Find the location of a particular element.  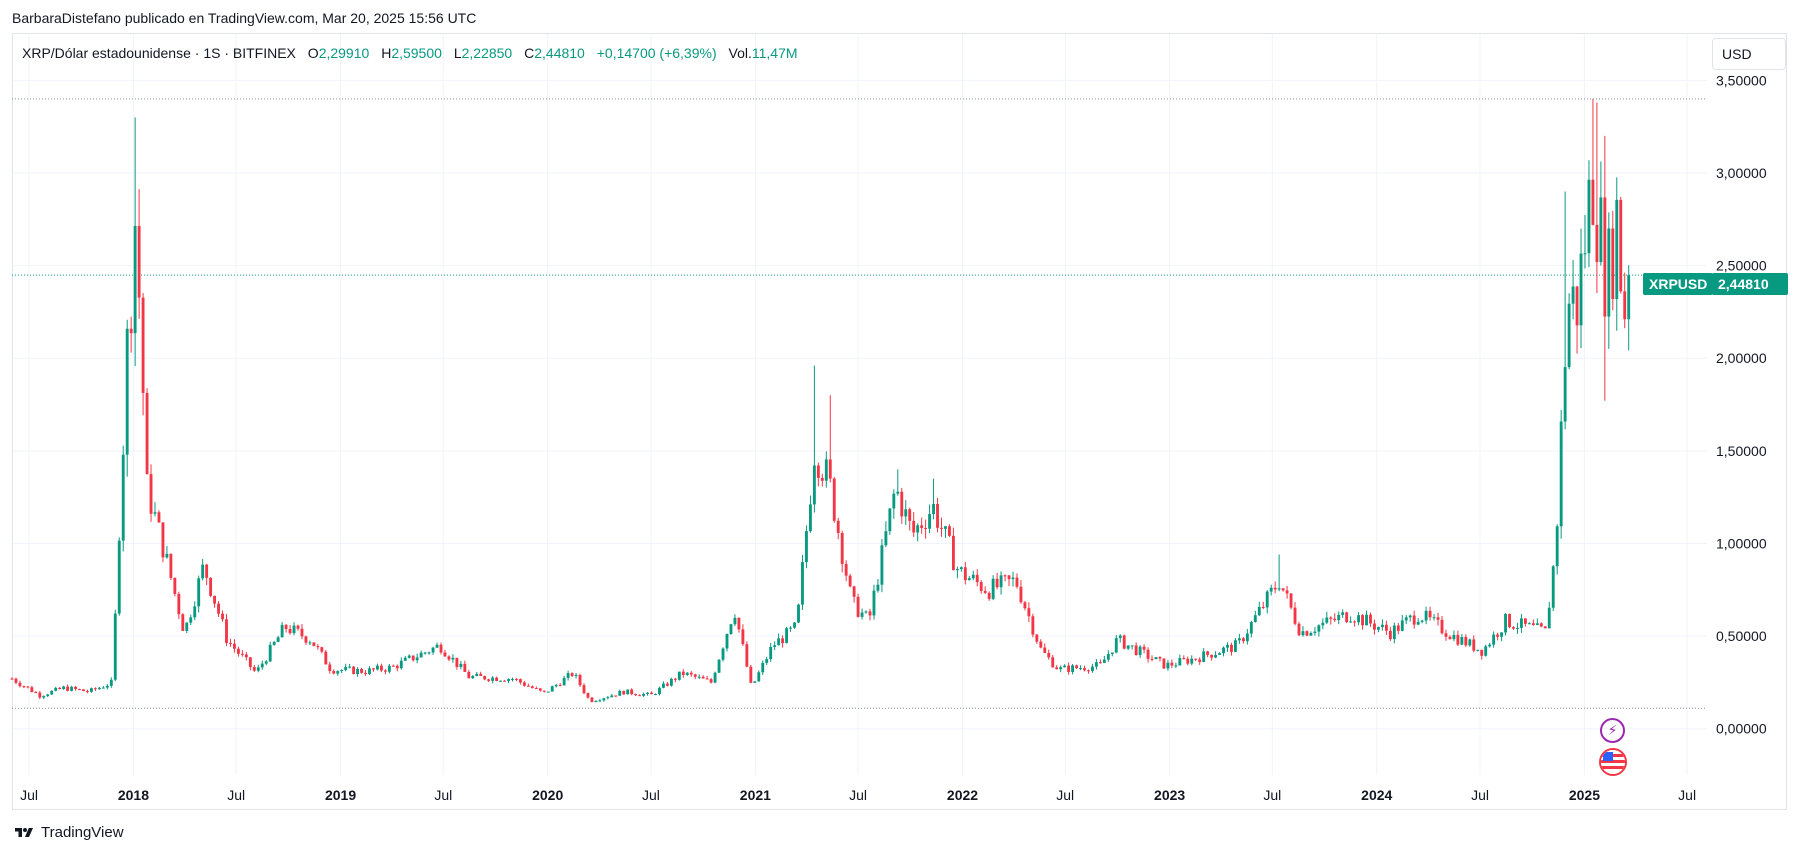

y-tick-label: 2,00000 is located at coordinates (1741, 358).